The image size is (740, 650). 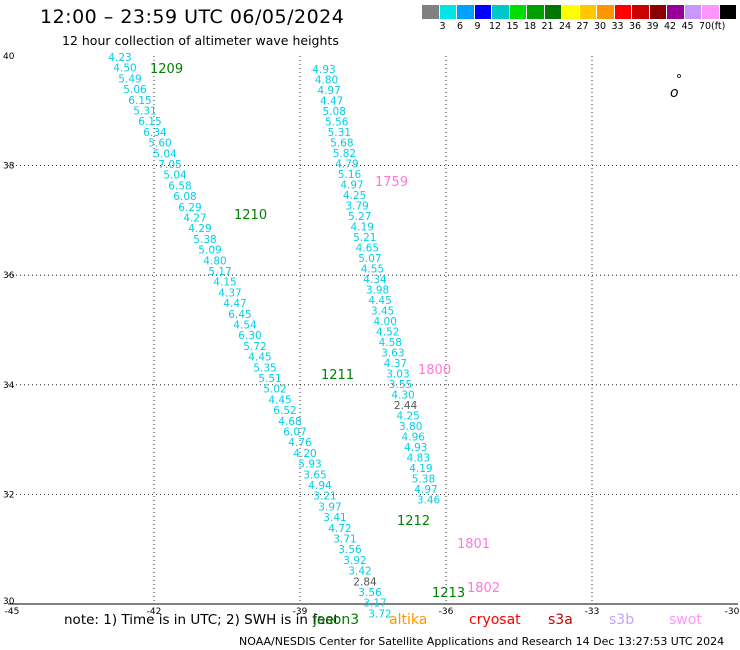 What do you see at coordinates (346, 165) in the screenshot?
I see `wave-height-value: 4.79` at bounding box center [346, 165].